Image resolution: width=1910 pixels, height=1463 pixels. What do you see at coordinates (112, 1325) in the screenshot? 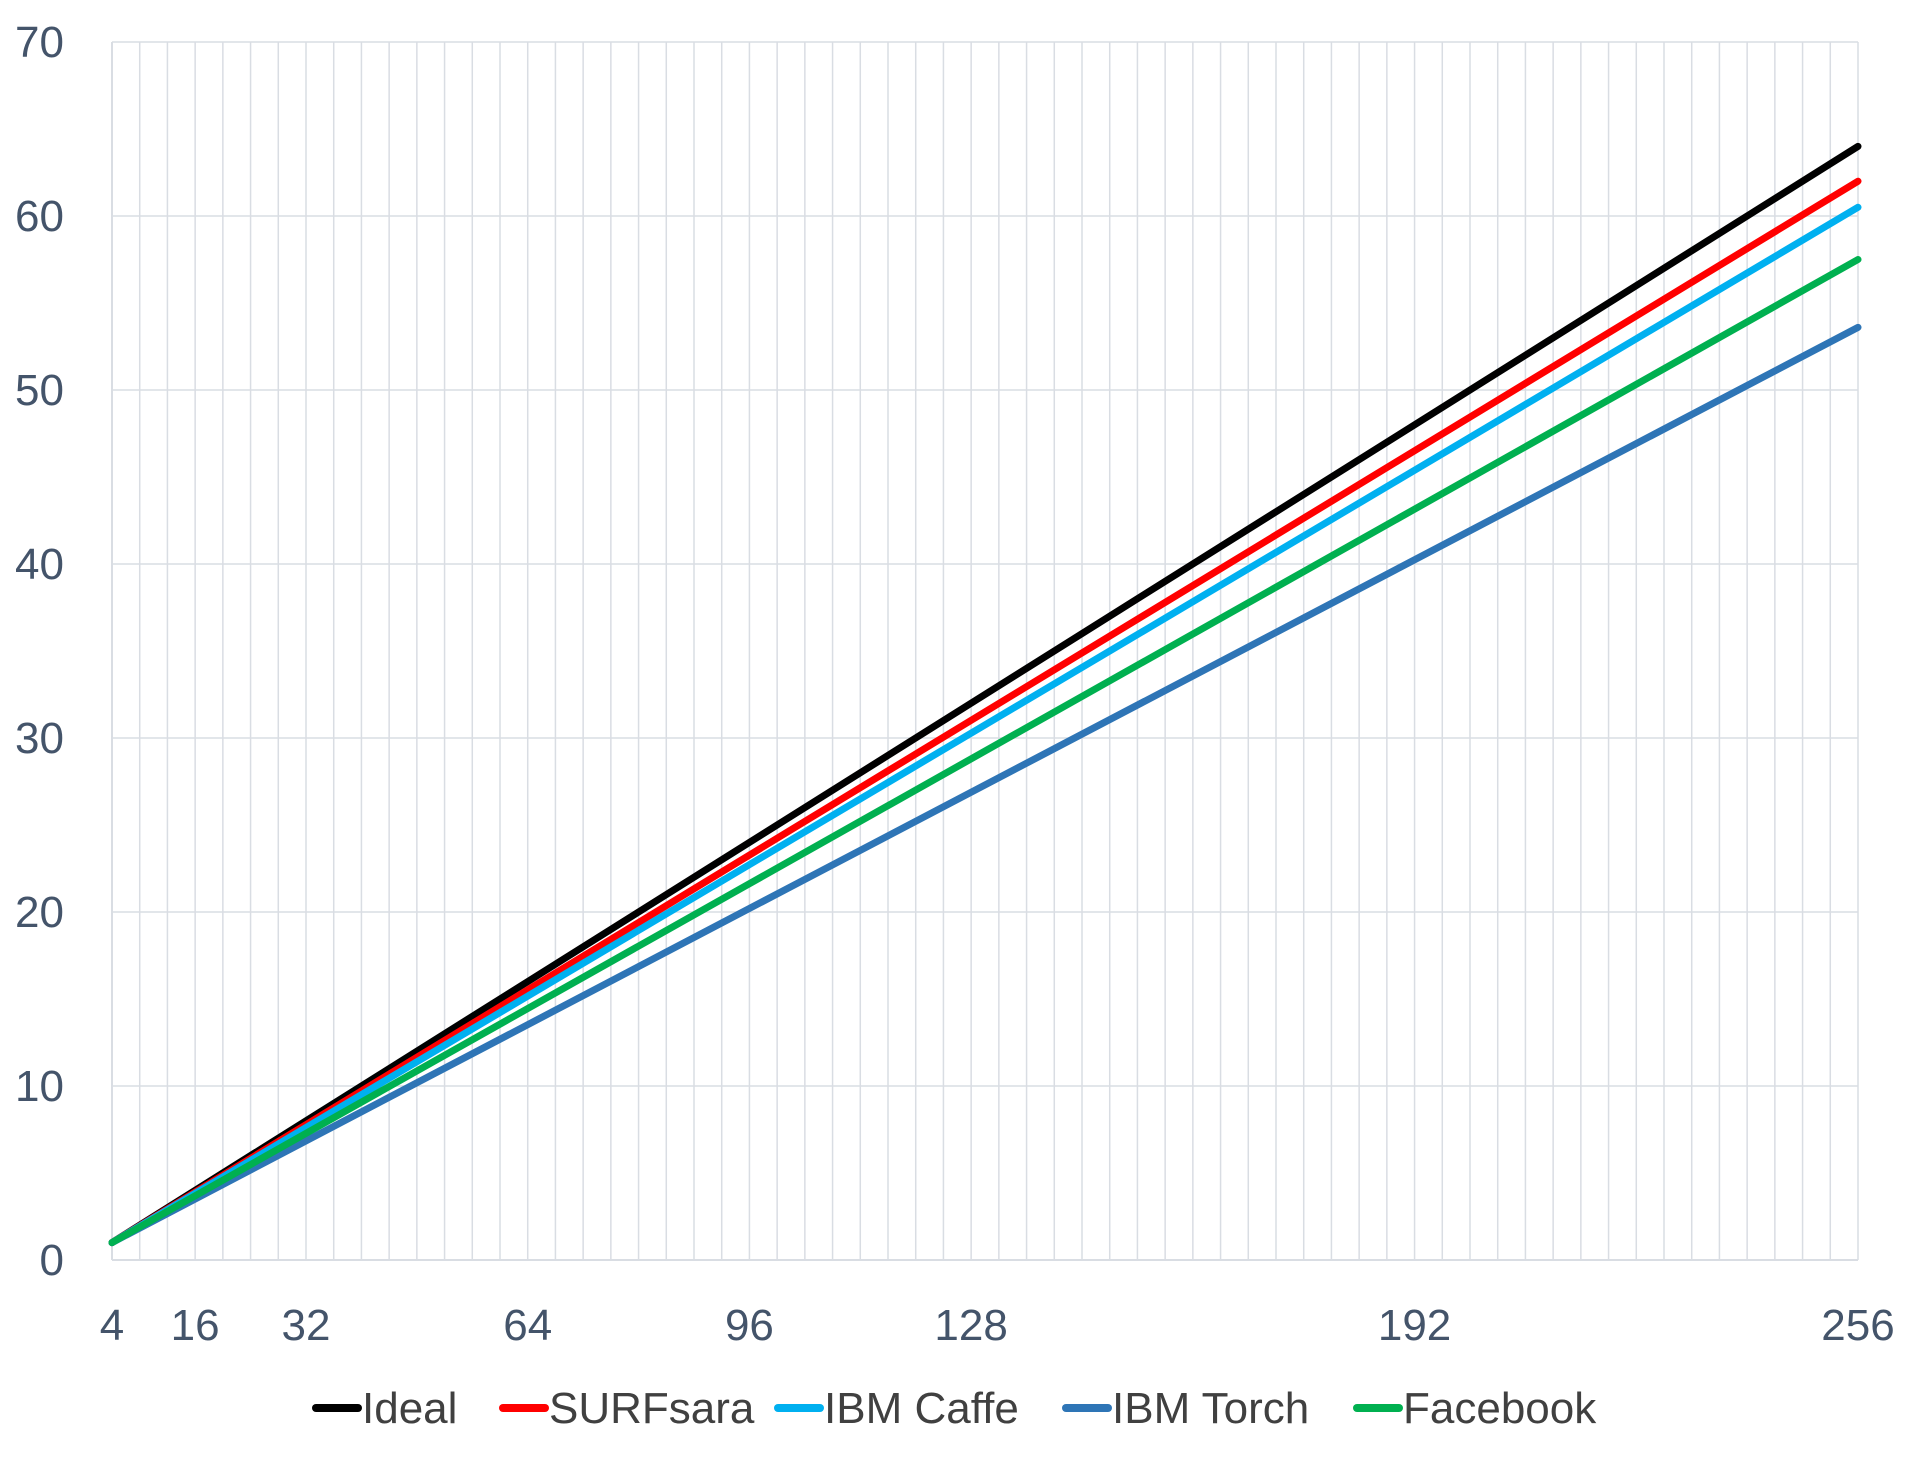
I see `x-tick-label: 4` at bounding box center [112, 1325].